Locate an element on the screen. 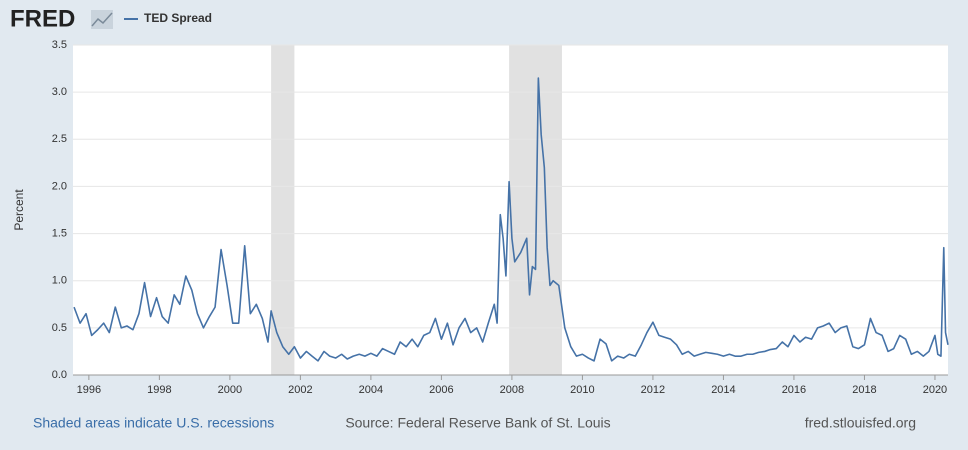 This screenshot has width=968, height=450. x-tick-label: 2012 is located at coordinates (653, 390).